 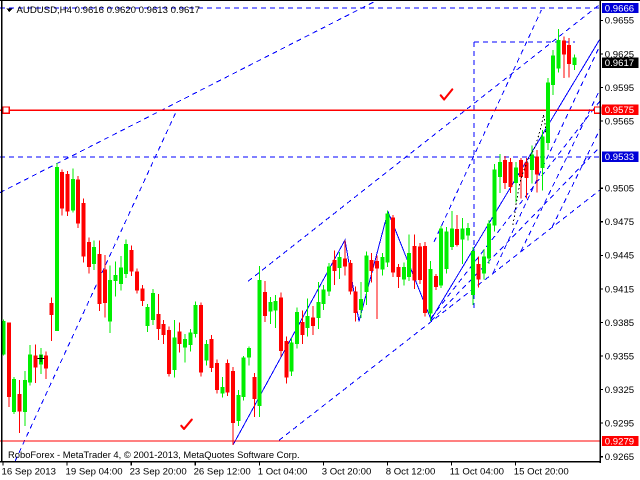 What do you see at coordinates (283, 471) in the screenshot?
I see `svg-text: 1 Oct 04:00` at bounding box center [283, 471].